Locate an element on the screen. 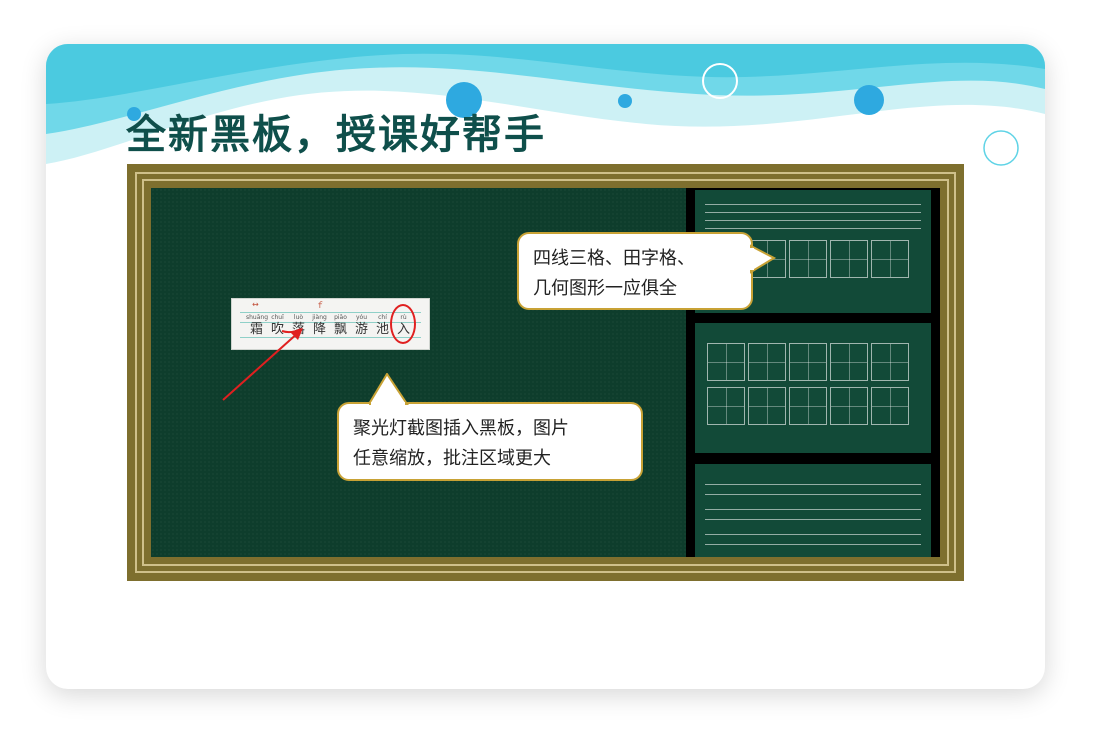 This screenshot has height=742, width=1097. header-wave-decoration is located at coordinates (545, 105).